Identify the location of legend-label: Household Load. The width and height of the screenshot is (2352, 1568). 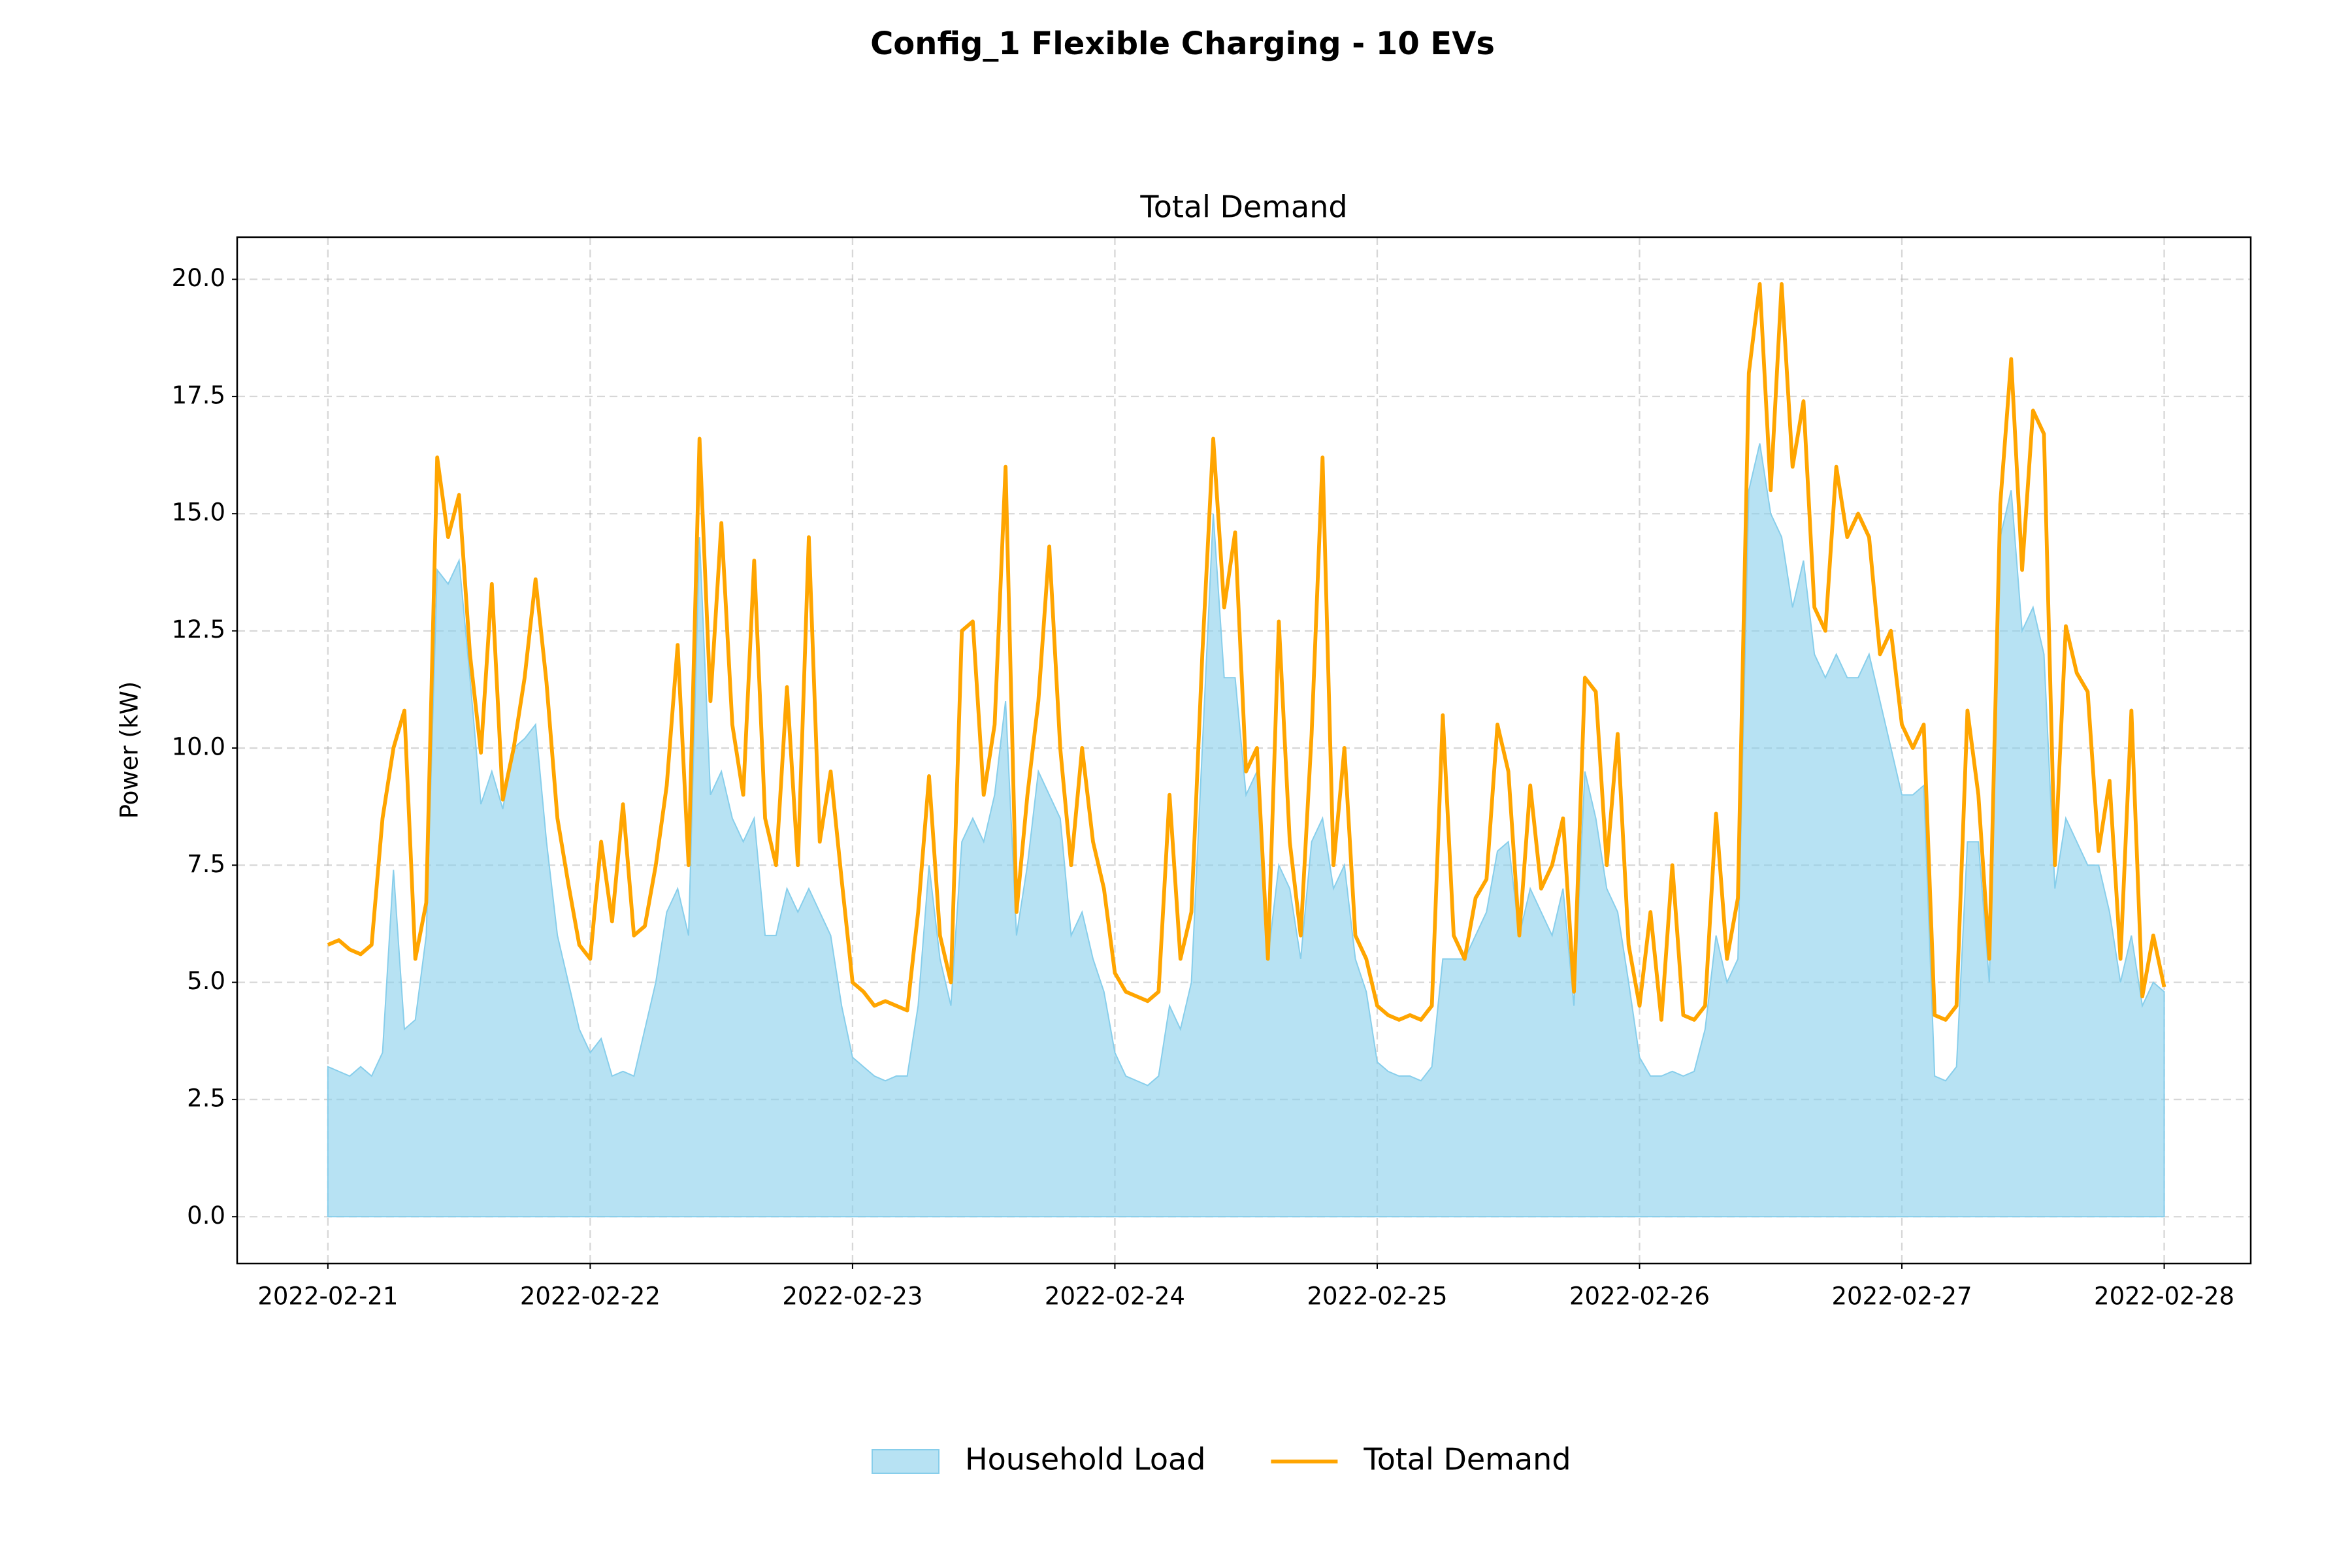
(1085, 1459).